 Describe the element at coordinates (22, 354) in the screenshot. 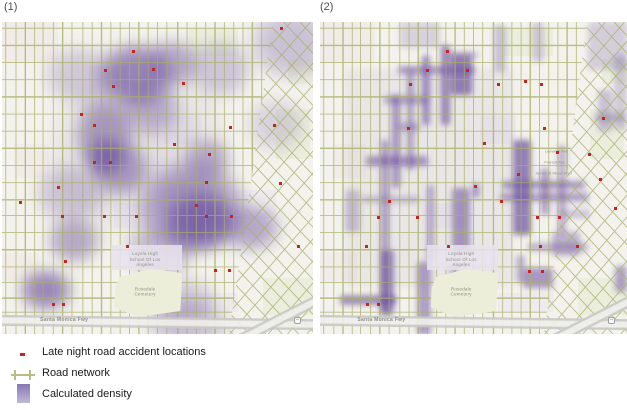

I see `accident-point-icon` at that location.